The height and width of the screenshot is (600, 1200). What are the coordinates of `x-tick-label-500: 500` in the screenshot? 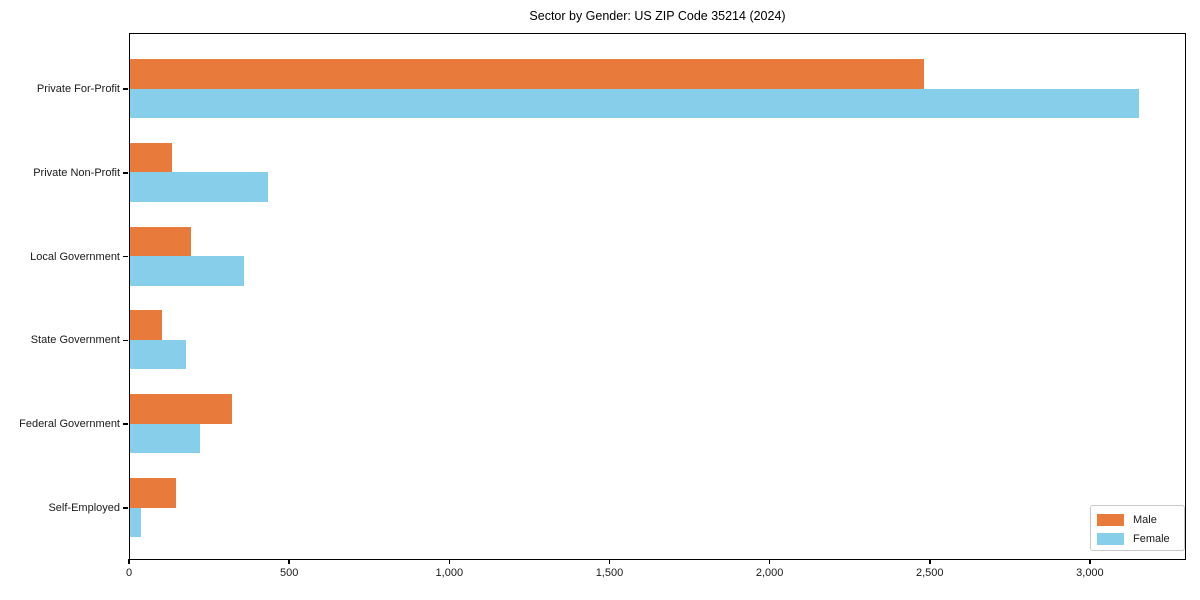 It's located at (289, 573).